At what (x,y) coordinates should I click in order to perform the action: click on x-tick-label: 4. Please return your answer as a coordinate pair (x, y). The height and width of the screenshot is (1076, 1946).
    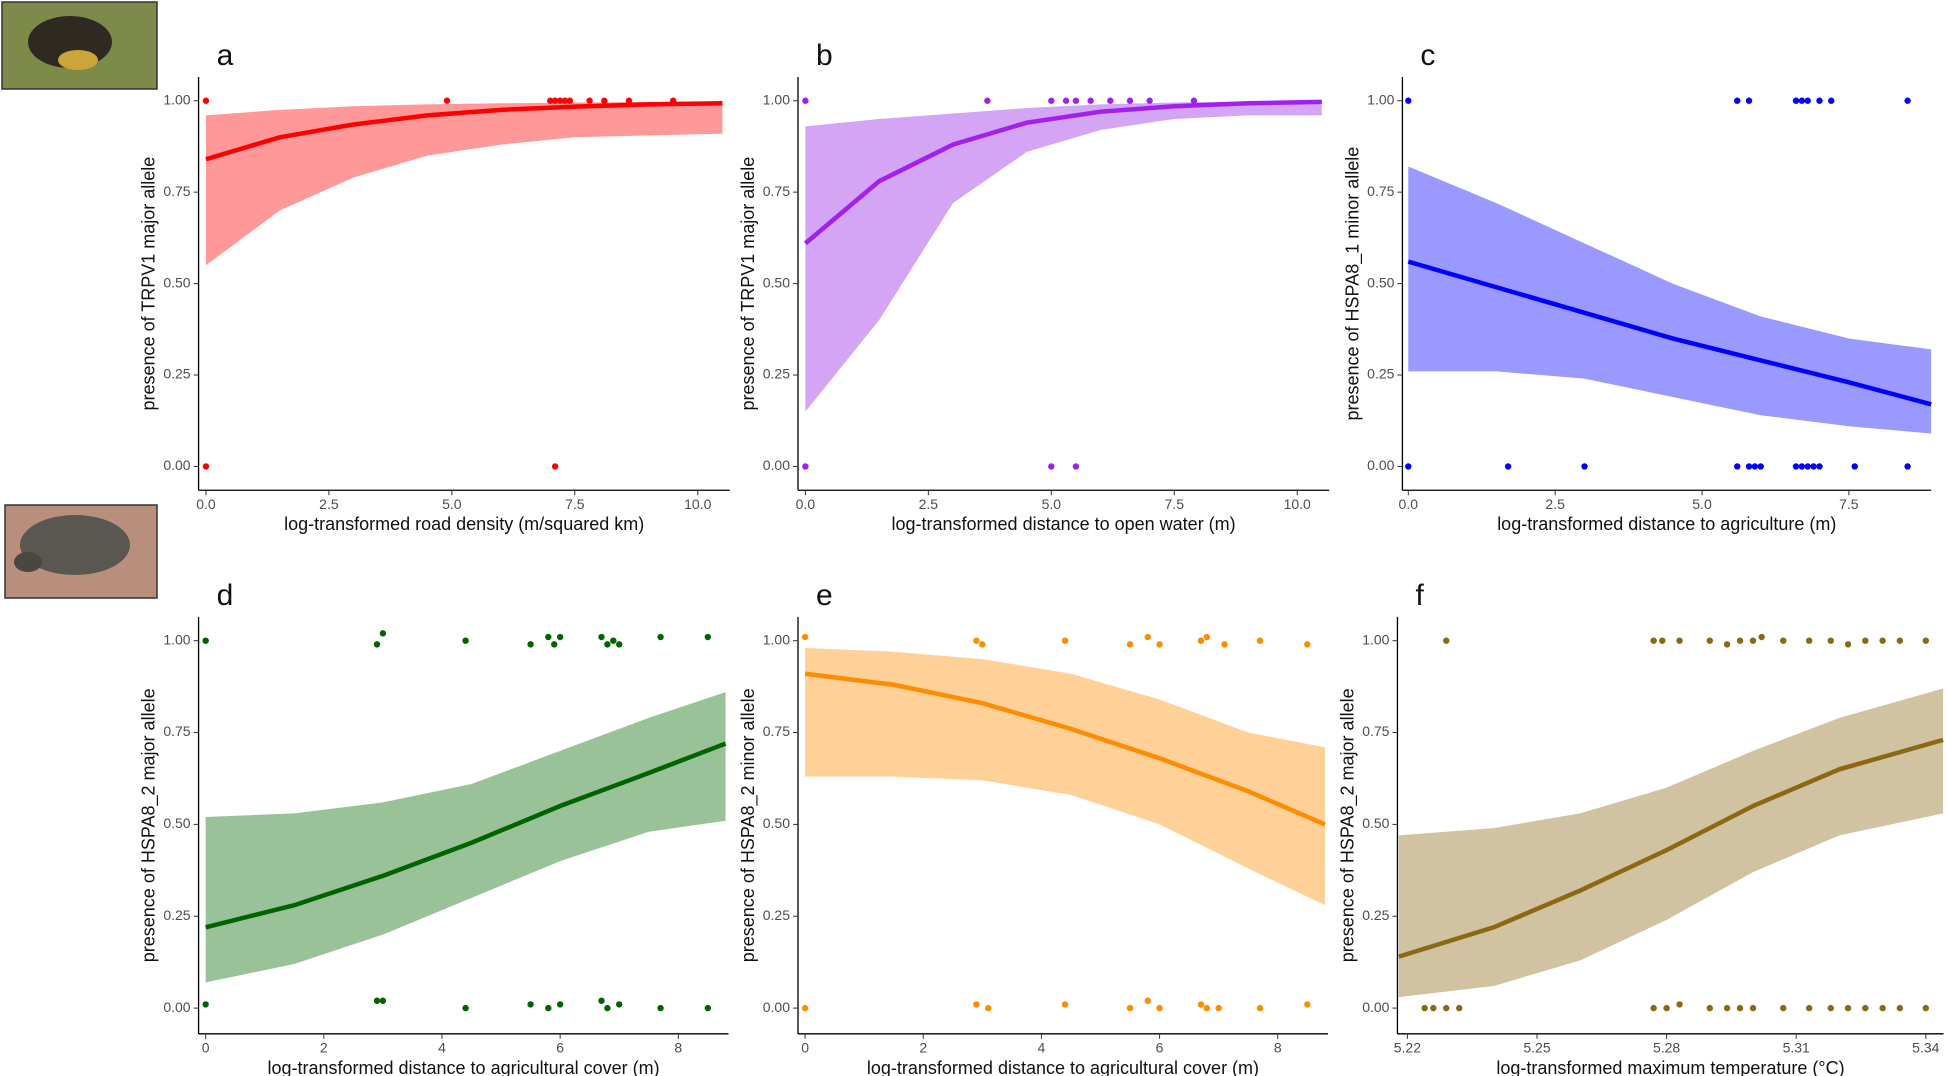
    Looking at the image, I should click on (1042, 1048).